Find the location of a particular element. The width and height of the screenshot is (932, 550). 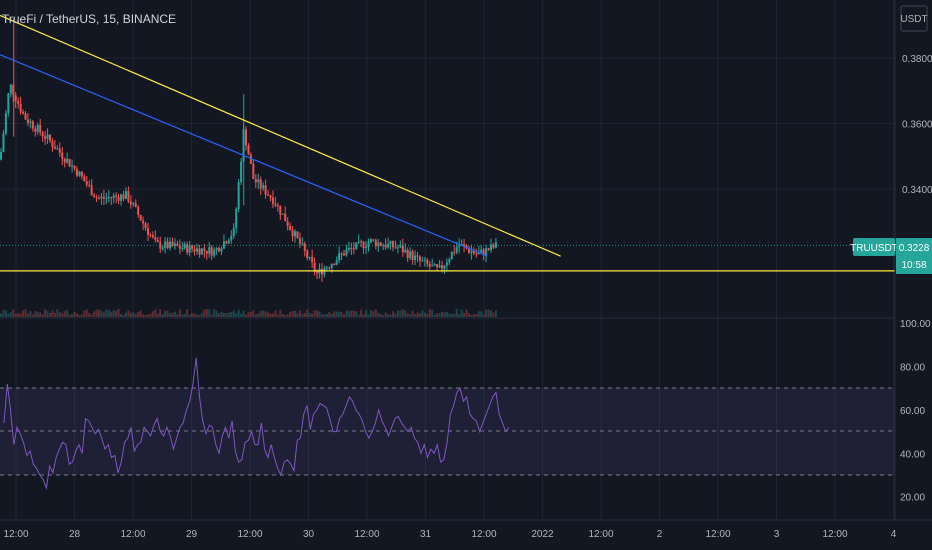

price-scale: 0.3400 0.3600 0.3800 is located at coordinates (917, 125).